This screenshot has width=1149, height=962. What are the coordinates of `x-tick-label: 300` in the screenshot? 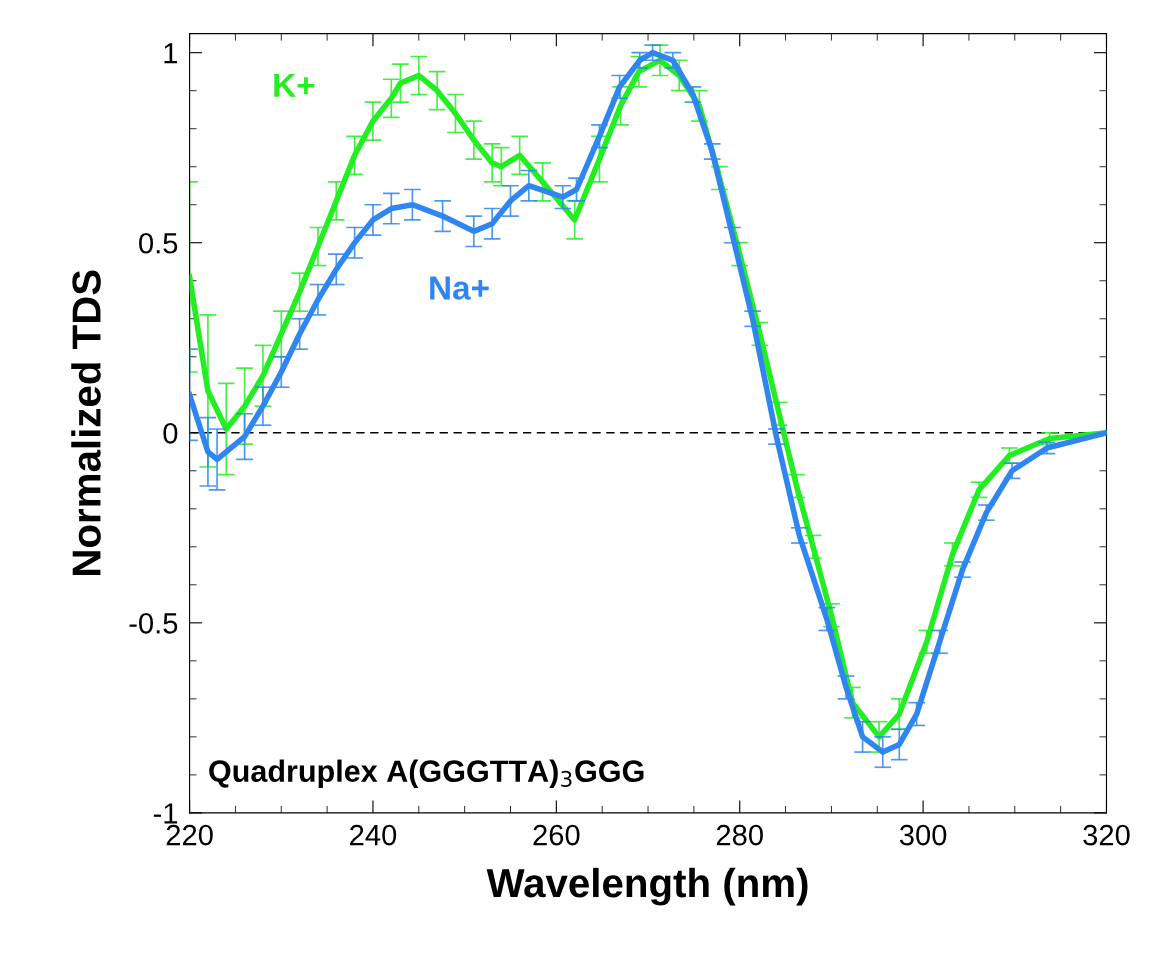 It's located at (923, 835).